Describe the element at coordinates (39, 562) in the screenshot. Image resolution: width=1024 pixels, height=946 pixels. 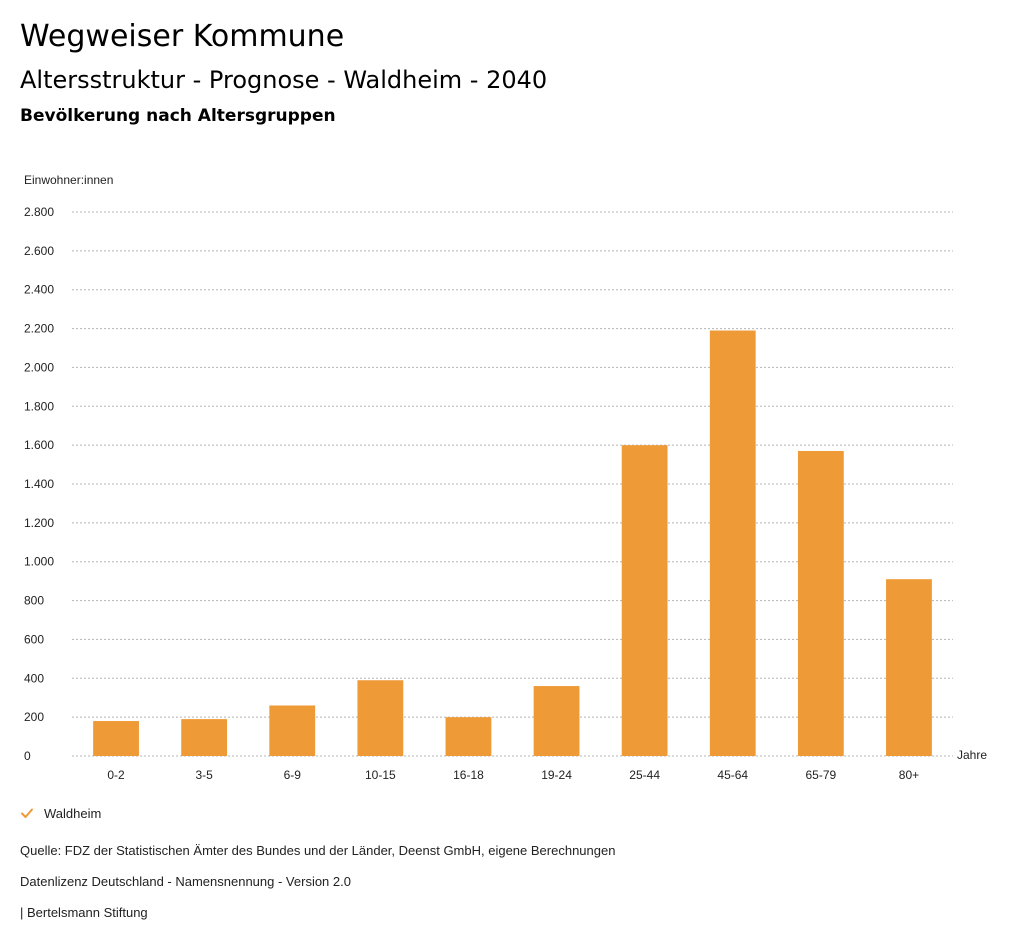
I see `y-tick-label: 1.000` at that location.